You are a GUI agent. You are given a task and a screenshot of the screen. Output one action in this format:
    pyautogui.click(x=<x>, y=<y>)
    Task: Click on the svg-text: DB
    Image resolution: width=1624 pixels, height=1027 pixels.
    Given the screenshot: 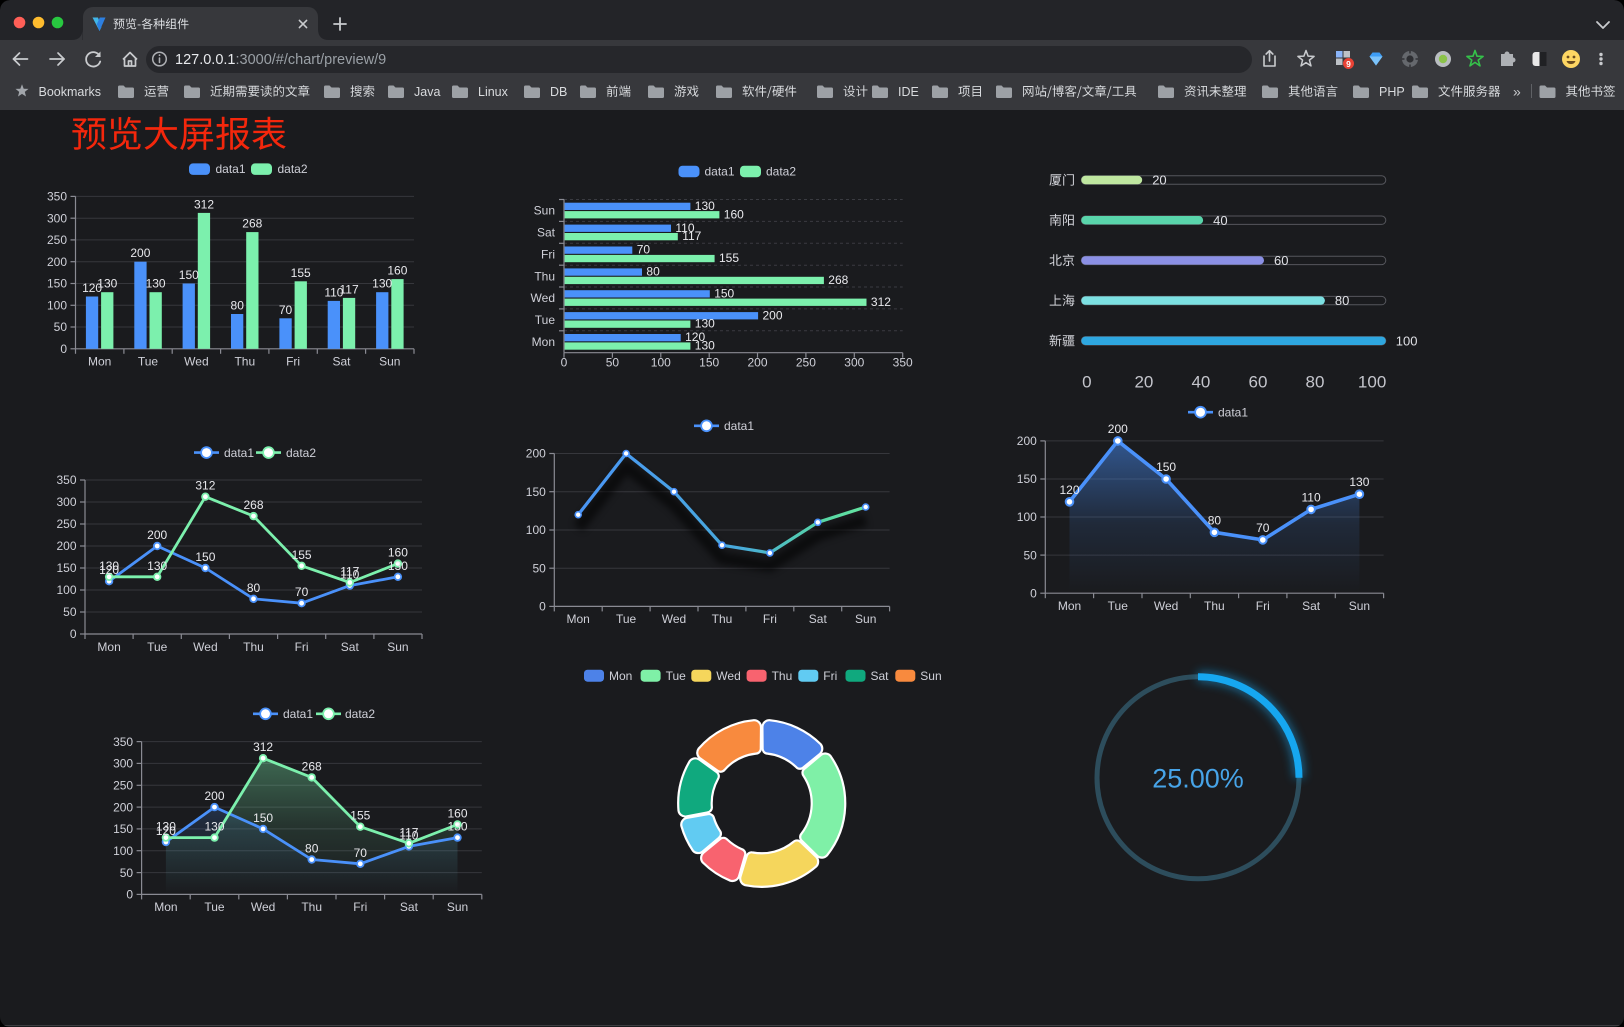 What is the action you would take?
    pyautogui.click(x=558, y=92)
    